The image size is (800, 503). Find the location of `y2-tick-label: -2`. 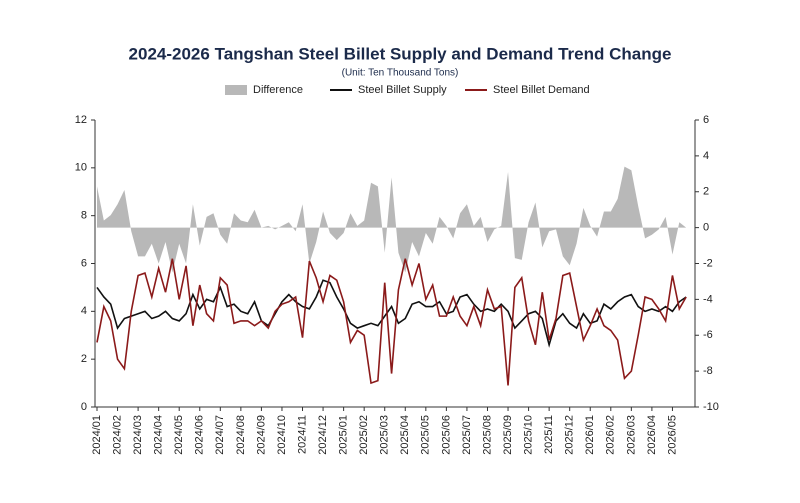

y2-tick-label: -2 is located at coordinates (708, 263).